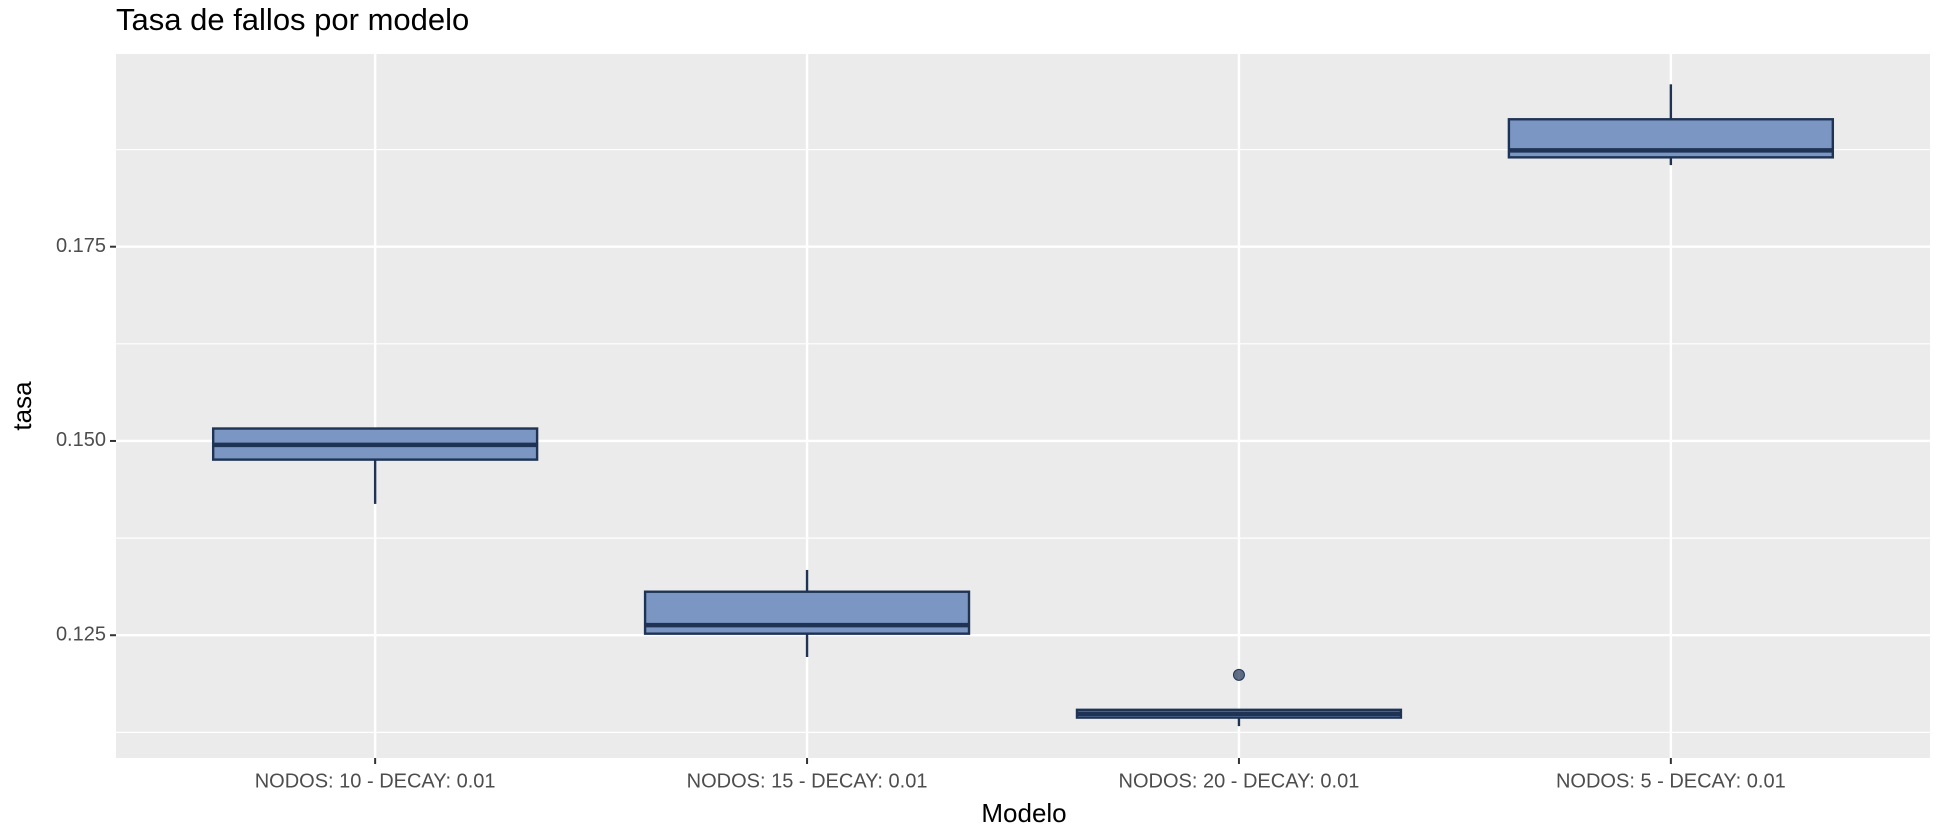 This screenshot has width=1940, height=838. I want to click on x-axis-title: Modelo, so click(1023, 813).